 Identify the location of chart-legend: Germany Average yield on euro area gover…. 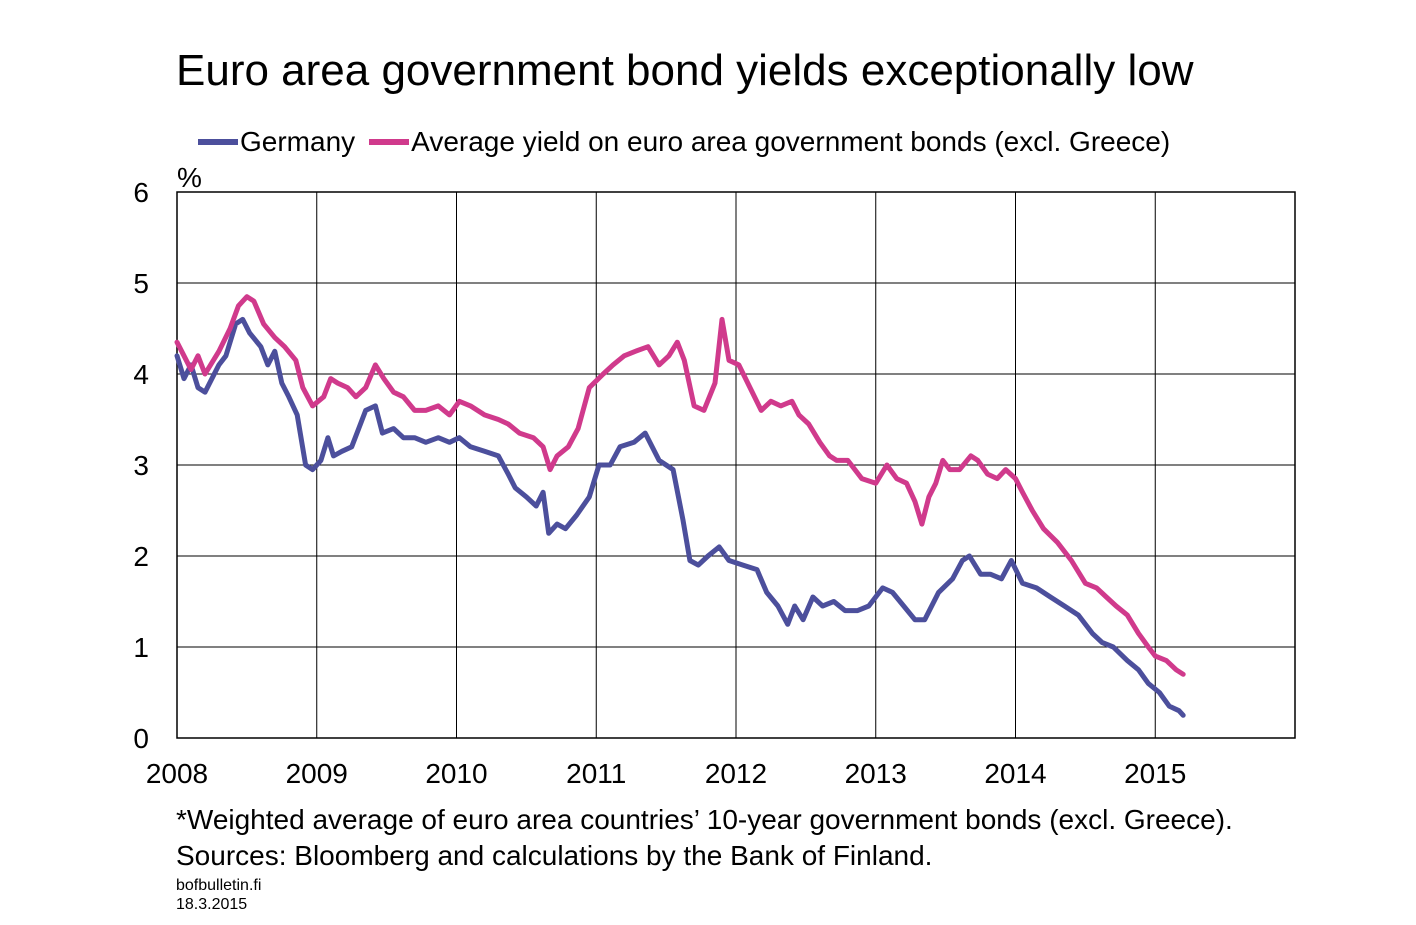
(691, 142).